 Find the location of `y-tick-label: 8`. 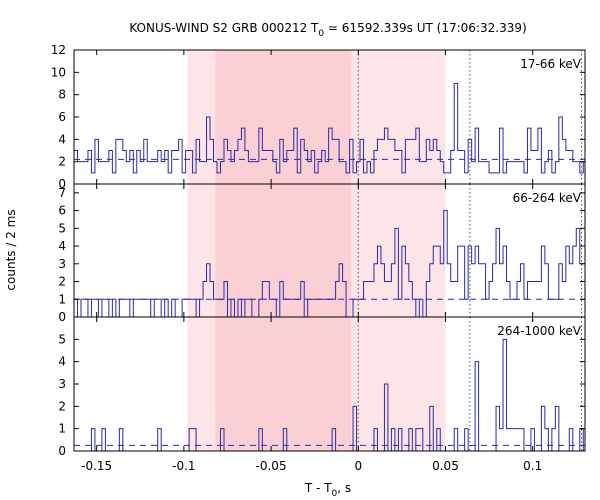

y-tick-label: 8 is located at coordinates (62, 95).